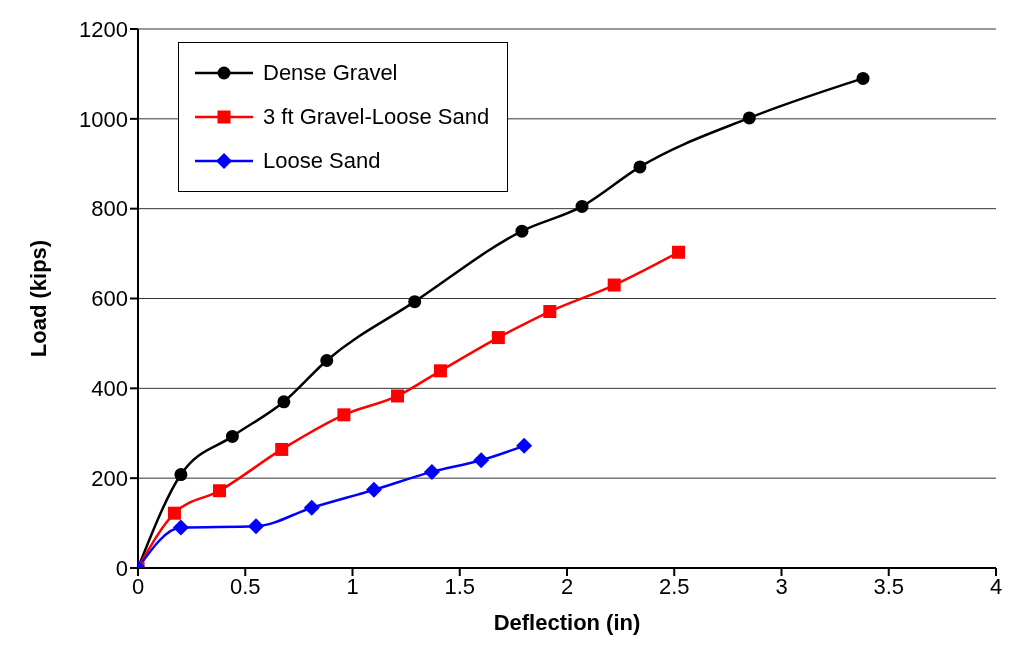 This screenshot has width=1012, height=652. What do you see at coordinates (567, 586) in the screenshot?
I see `x-tick-label: 2` at bounding box center [567, 586].